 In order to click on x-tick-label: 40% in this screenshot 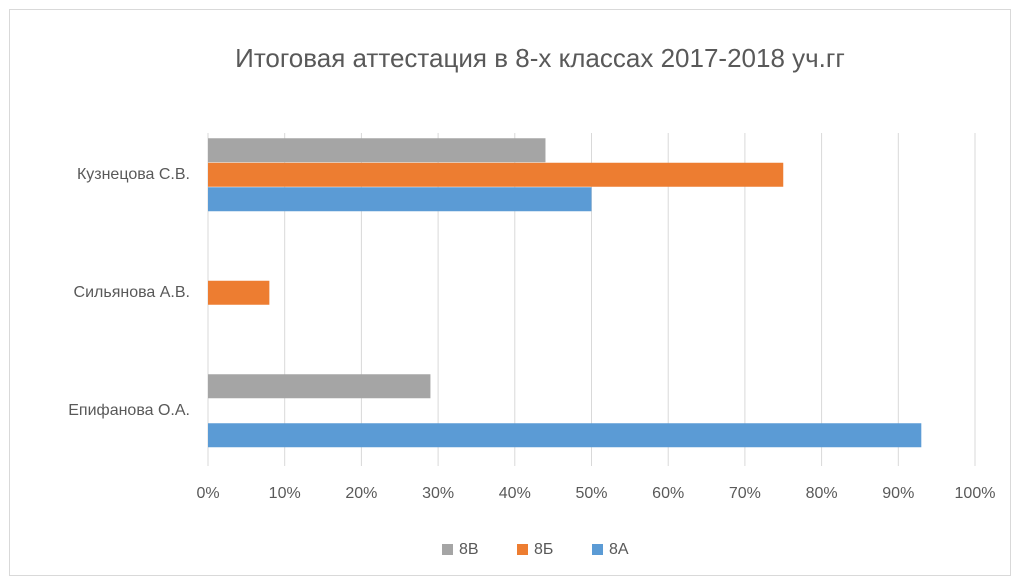, I will do `click(515, 493)`.